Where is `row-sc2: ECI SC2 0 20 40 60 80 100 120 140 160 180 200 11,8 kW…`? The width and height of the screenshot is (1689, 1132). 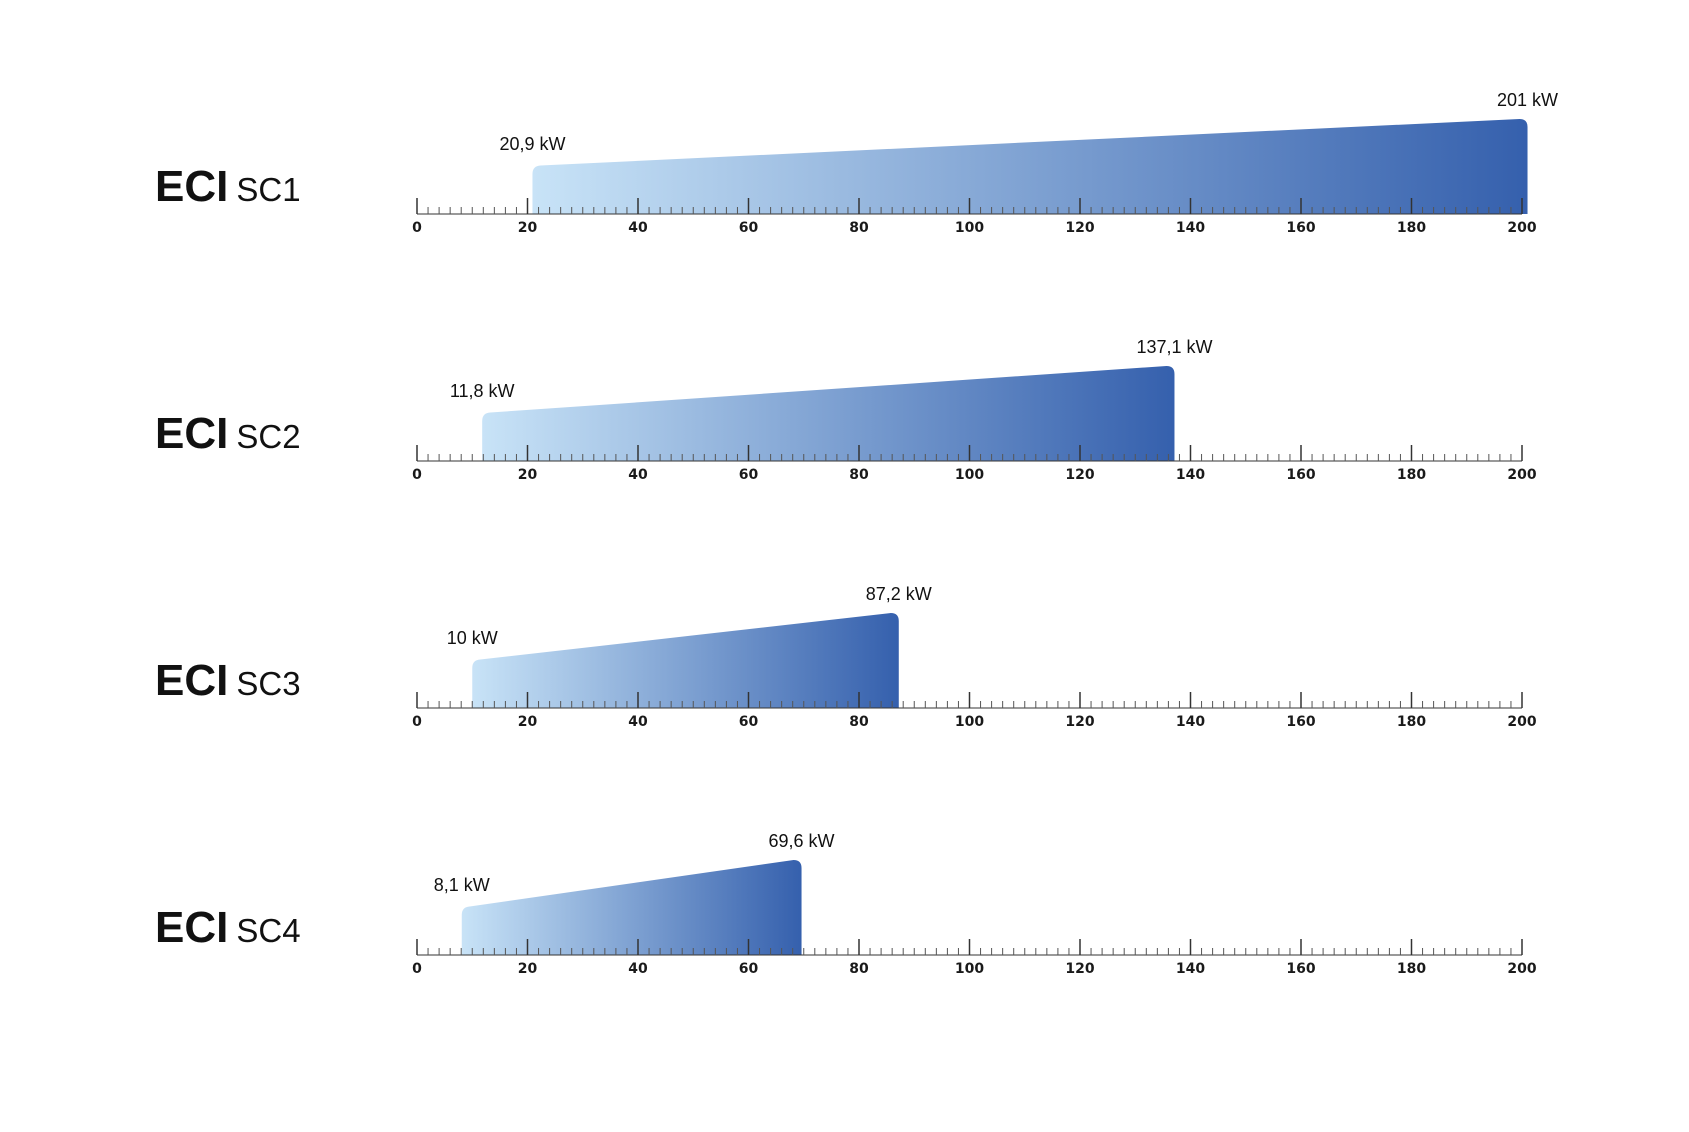 row-sc2: ECI SC2 0 20 40 60 80 100 120 140 160 180 200 11,8 kW… is located at coordinates (846, 410).